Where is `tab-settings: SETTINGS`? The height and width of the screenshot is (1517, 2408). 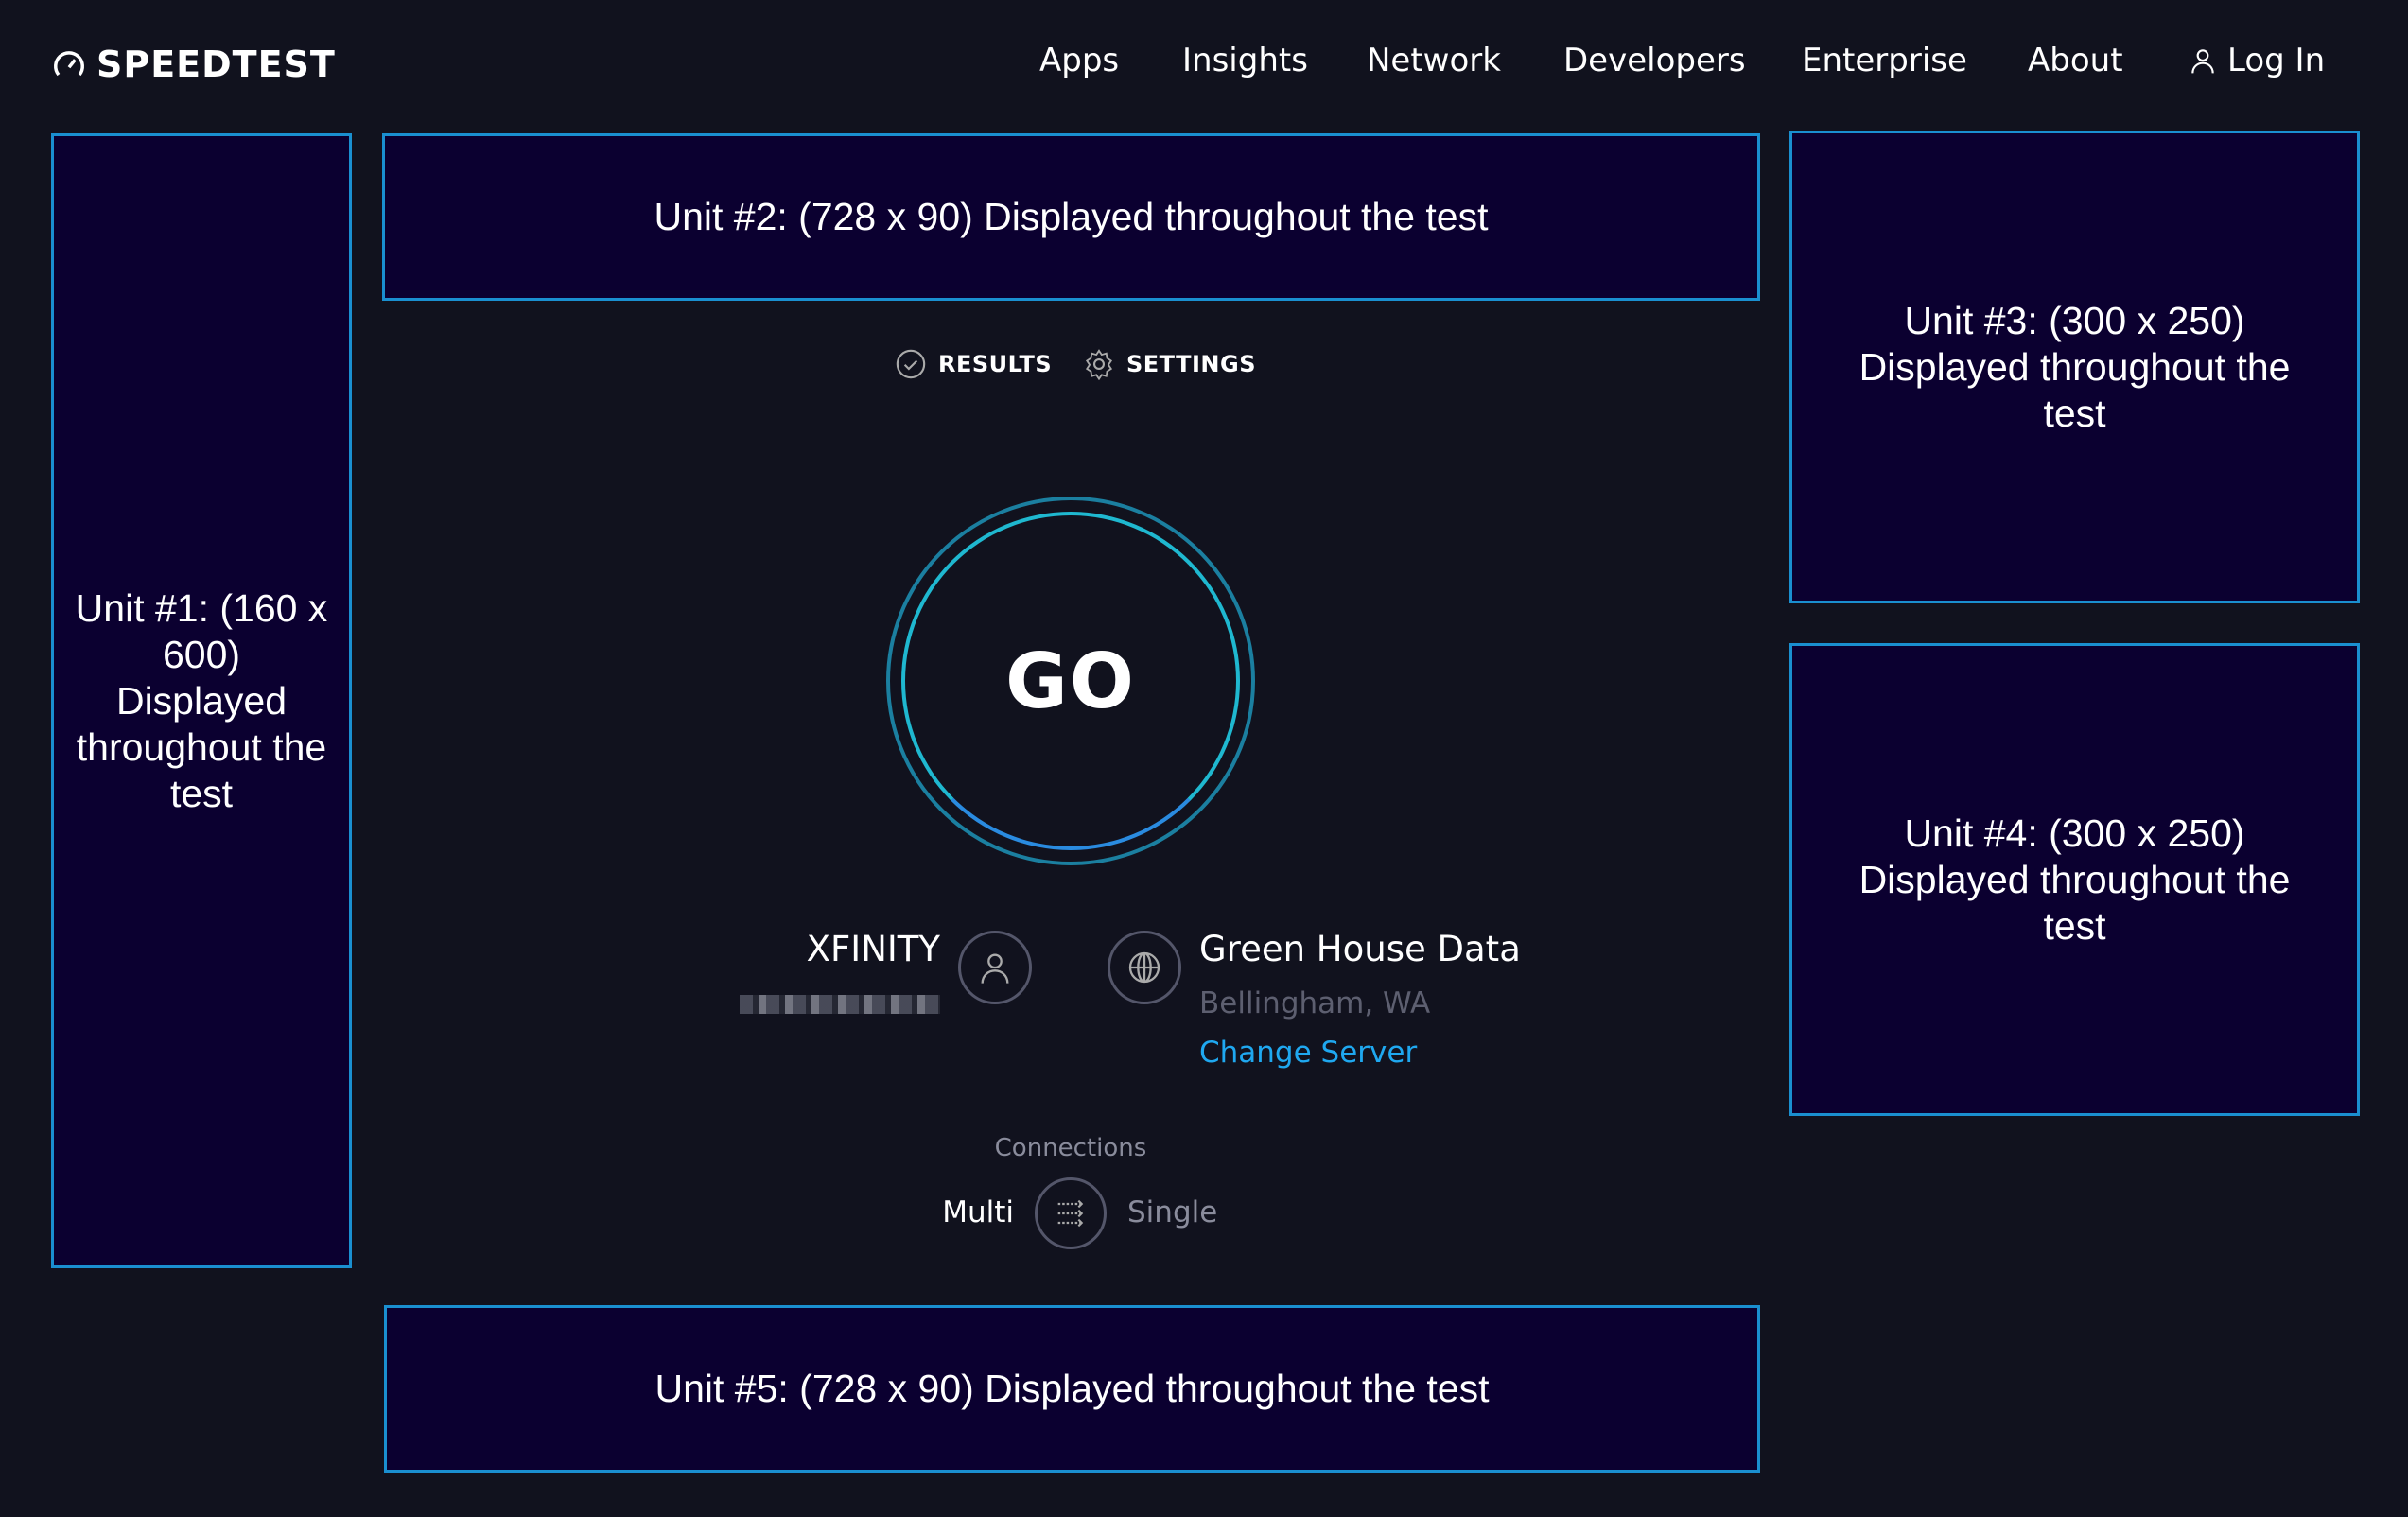
tab-settings: SETTINGS is located at coordinates (1169, 364).